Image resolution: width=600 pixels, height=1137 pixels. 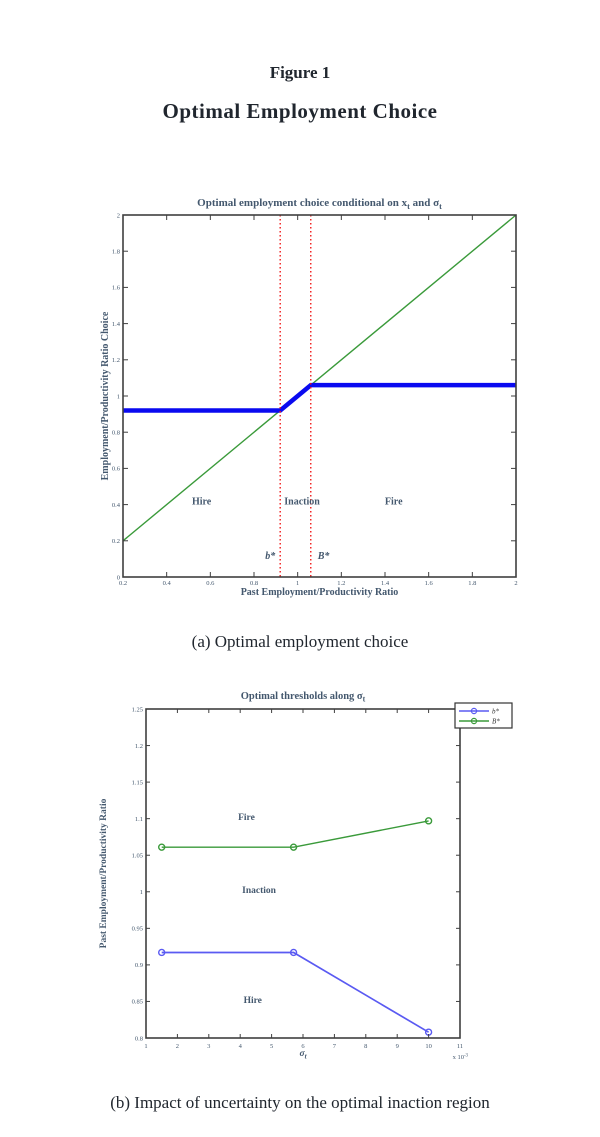 What do you see at coordinates (483, 715) in the screenshot?
I see `legend-box` at bounding box center [483, 715].